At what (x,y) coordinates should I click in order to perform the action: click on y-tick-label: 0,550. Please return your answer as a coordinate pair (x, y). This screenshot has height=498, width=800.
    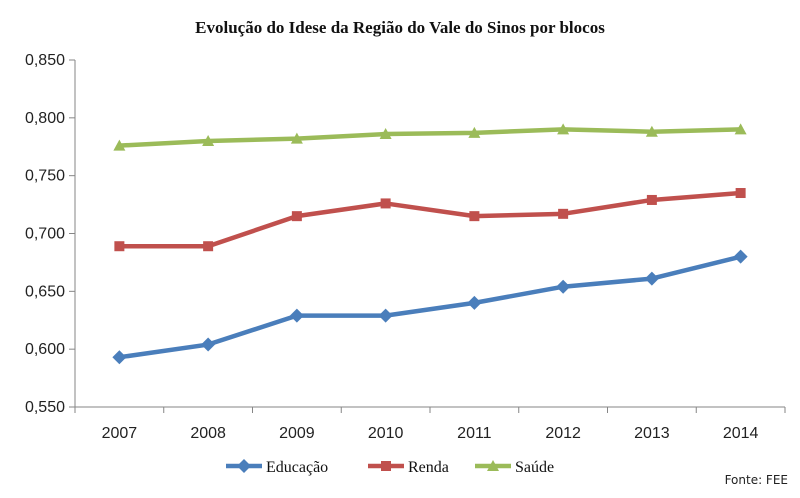
    Looking at the image, I should click on (45, 407).